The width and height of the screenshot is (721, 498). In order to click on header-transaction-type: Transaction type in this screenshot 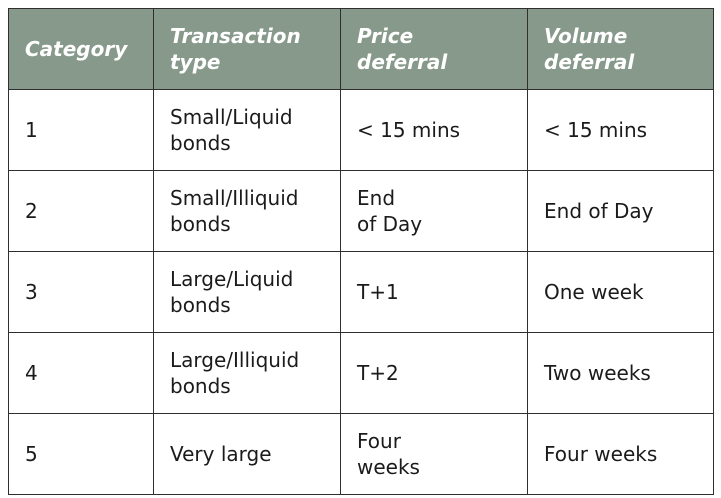, I will do `click(247, 49)`.